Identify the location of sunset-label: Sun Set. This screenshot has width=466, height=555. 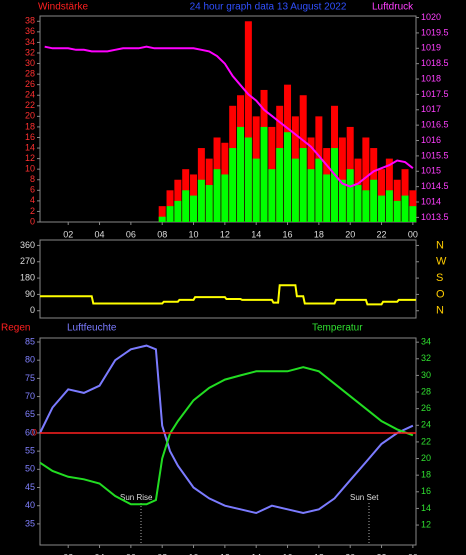
(364, 497).